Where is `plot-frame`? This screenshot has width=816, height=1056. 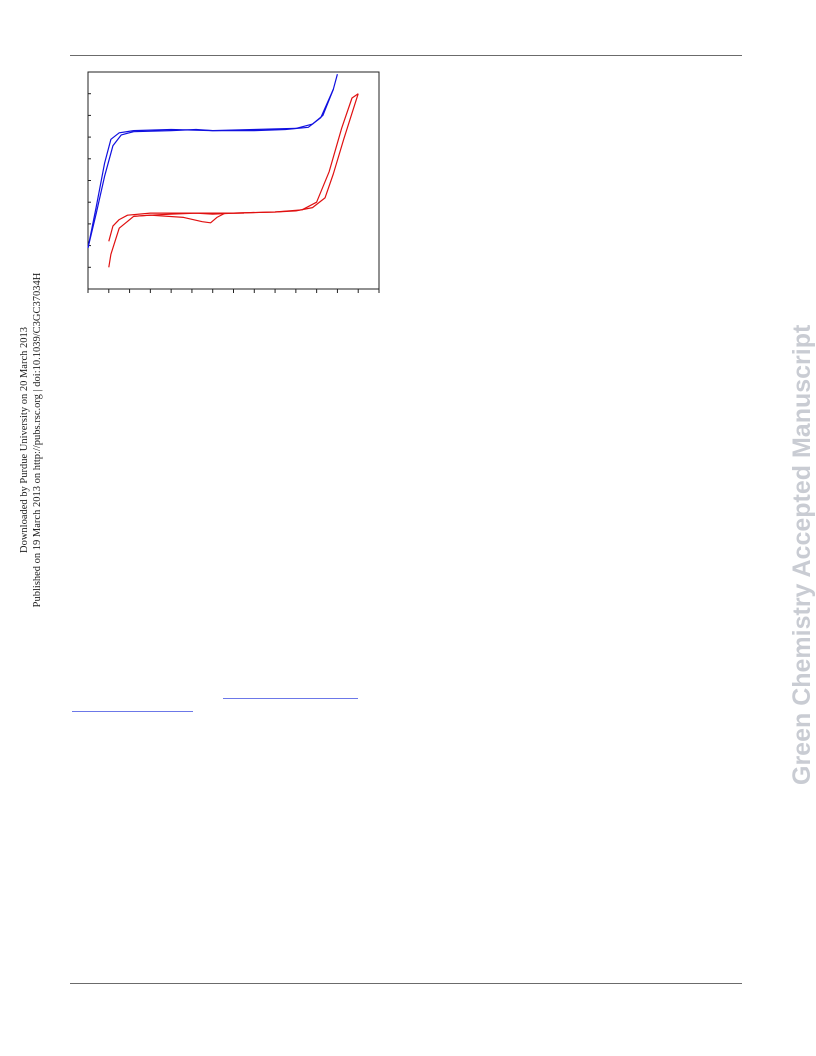
plot-frame is located at coordinates (233, 180).